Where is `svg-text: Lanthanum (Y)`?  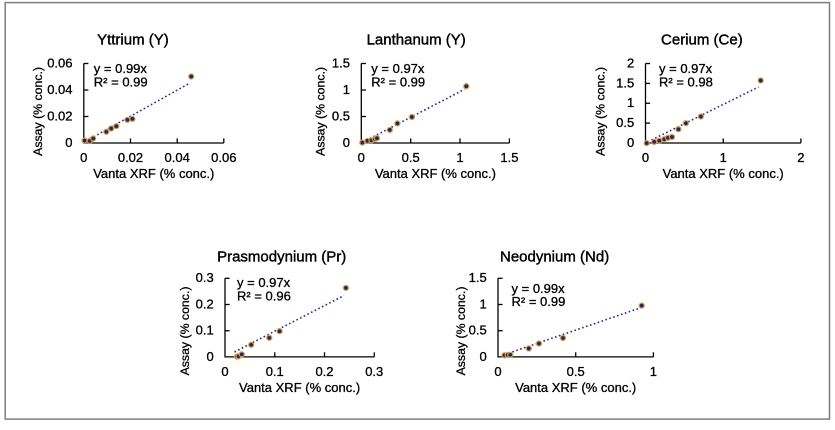 svg-text: Lanthanum (Y) is located at coordinates (416, 40).